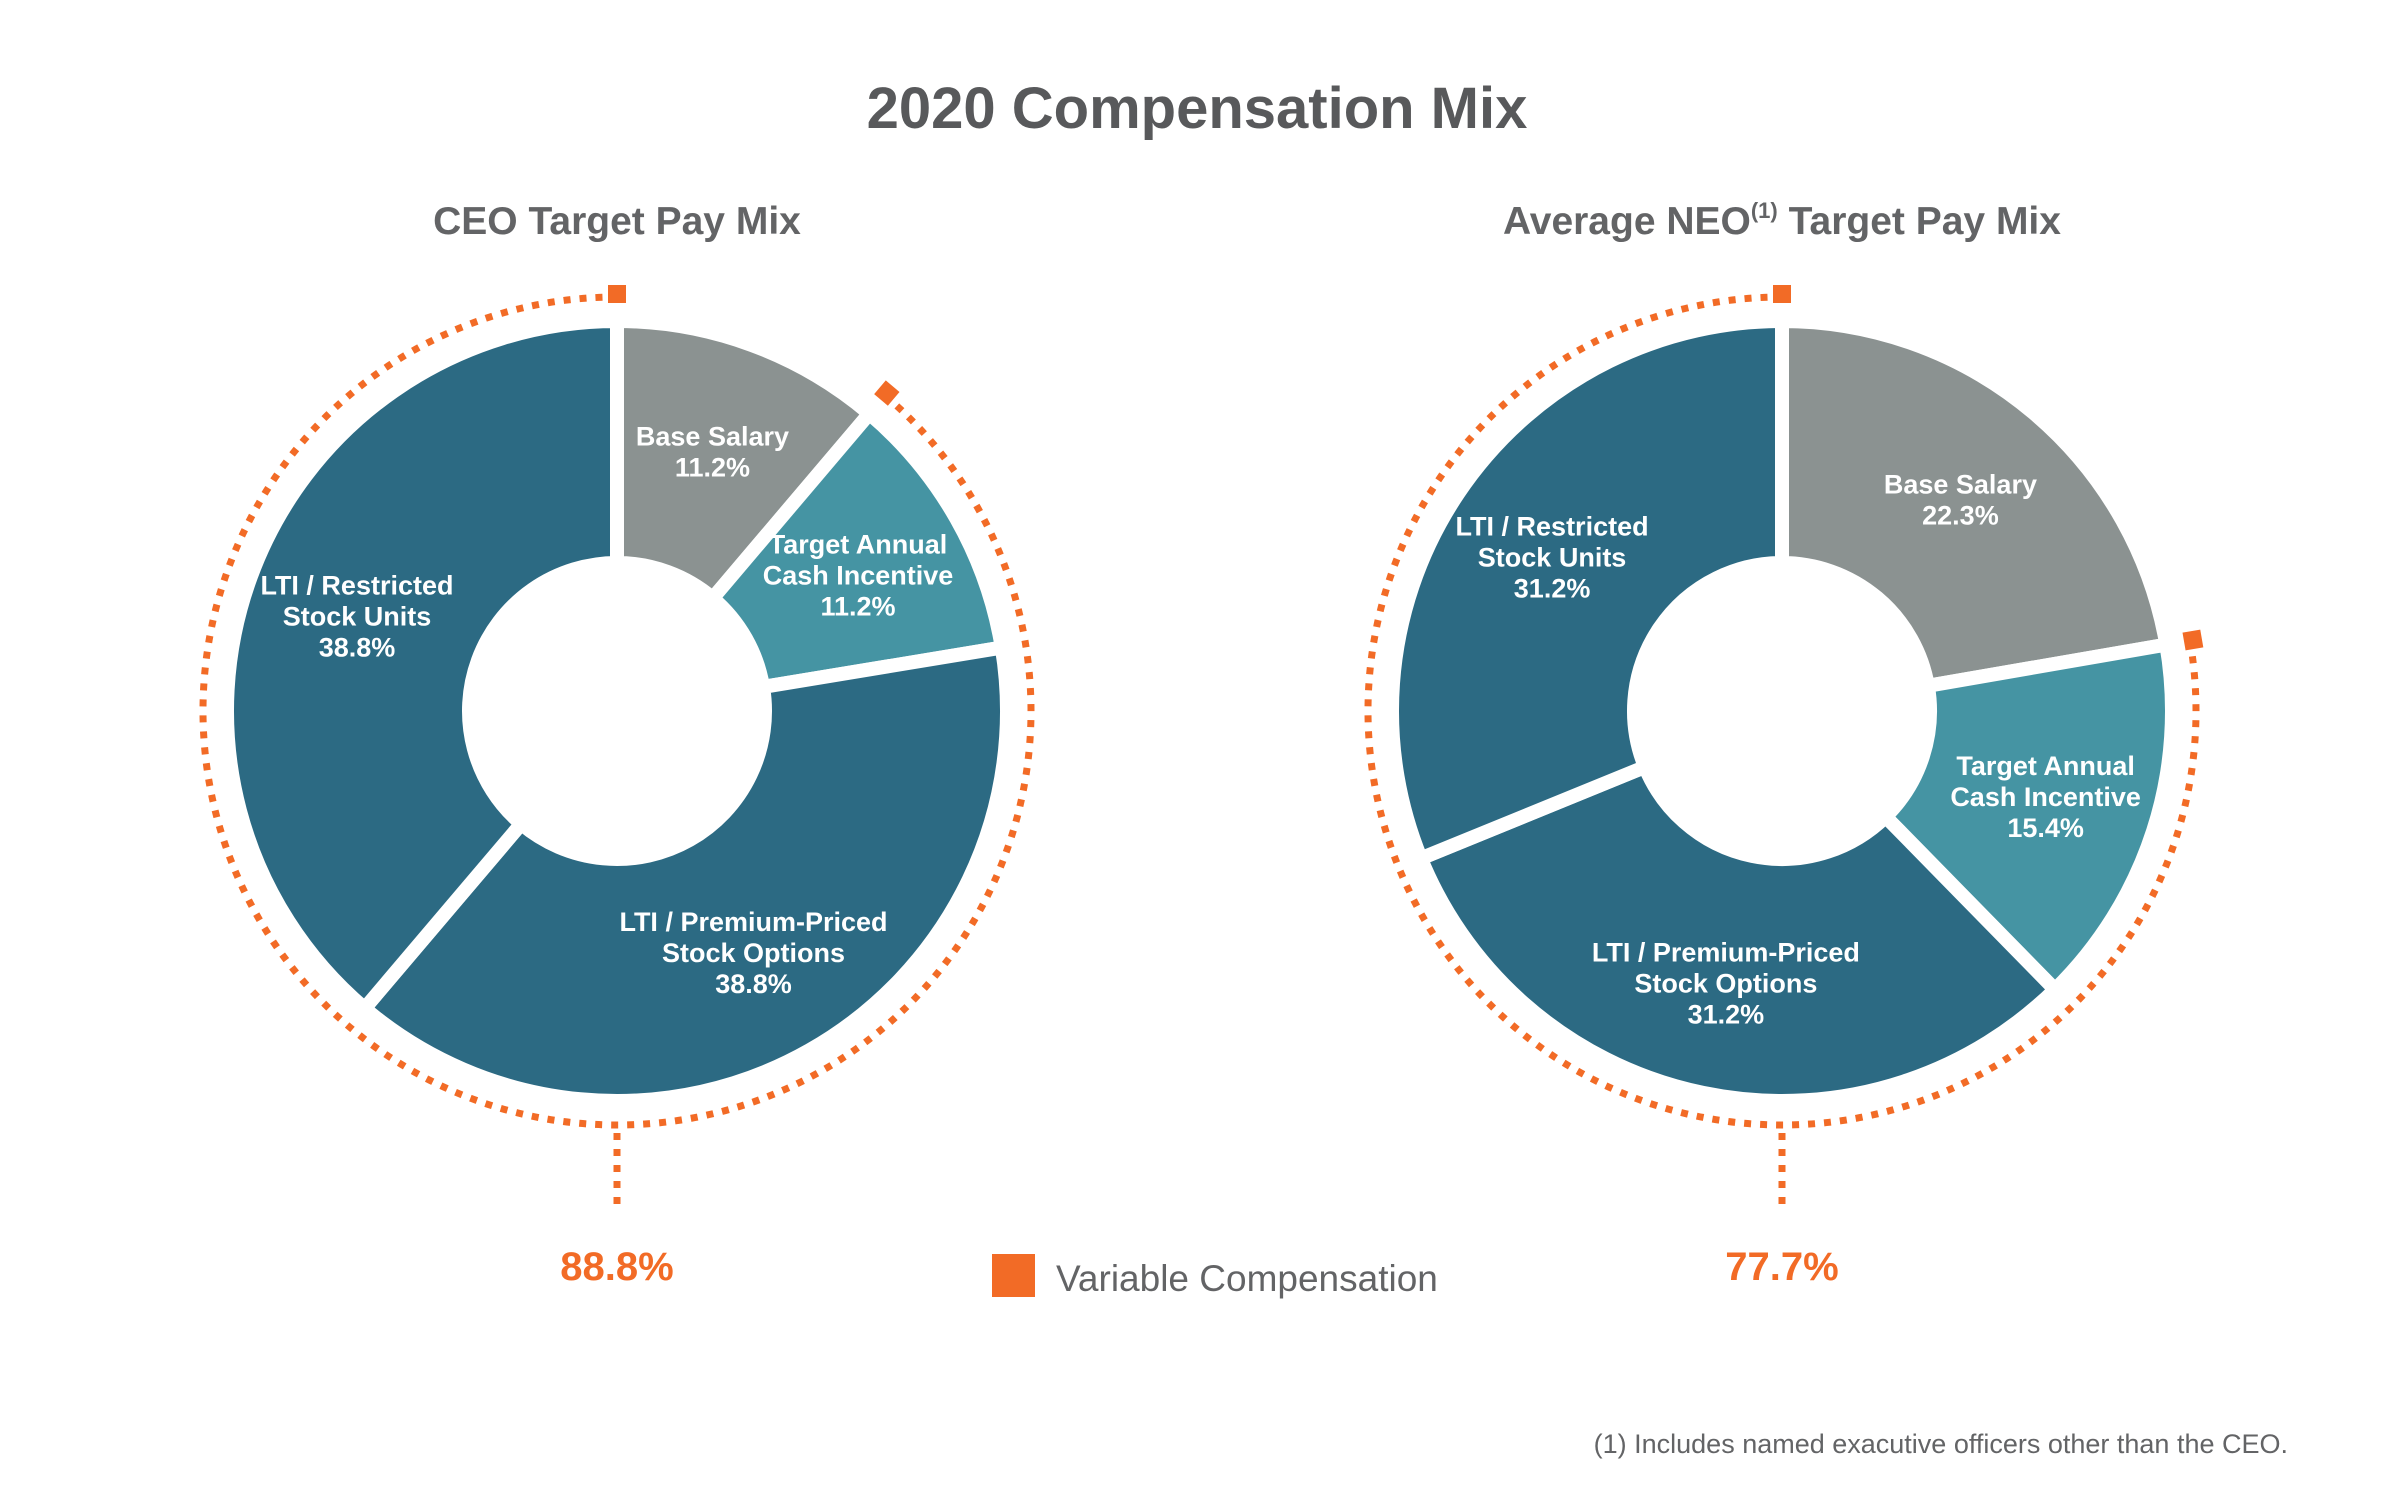 This screenshot has width=2394, height=1509. I want to click on ceo-subtitle-main: CEO Target Pay Mix, so click(617, 221).